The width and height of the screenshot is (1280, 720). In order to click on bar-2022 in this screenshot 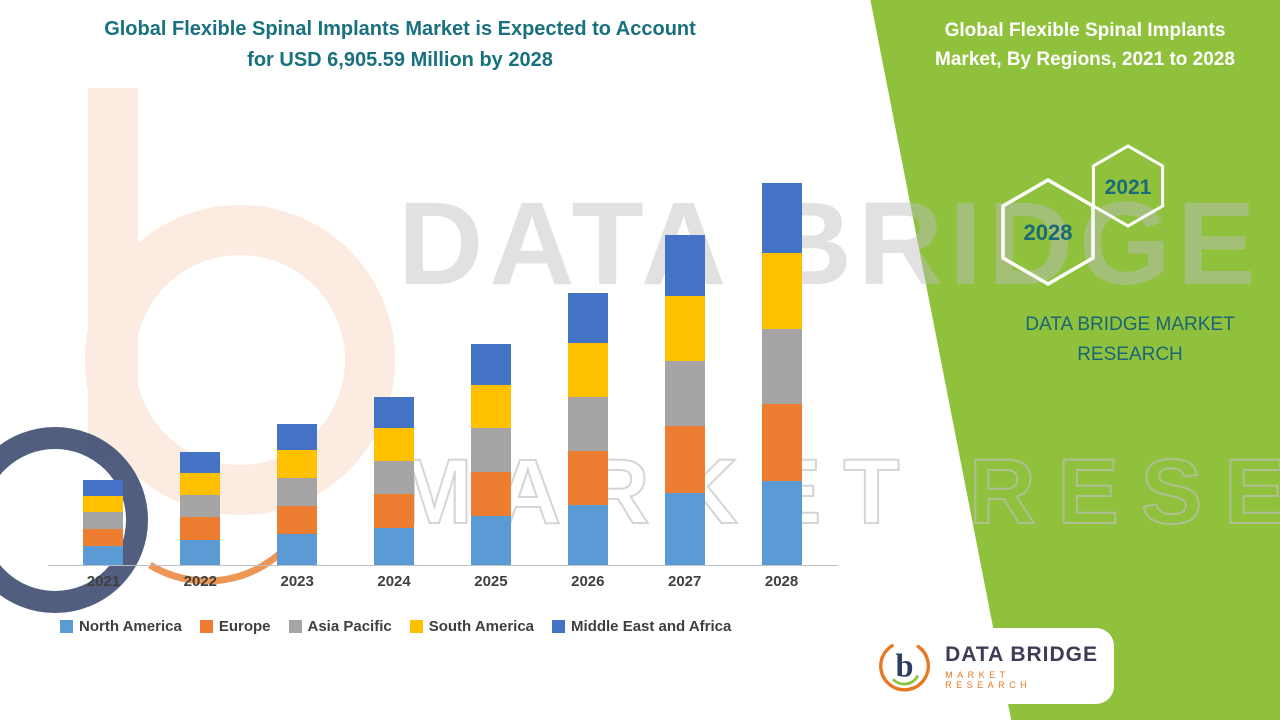, I will do `click(200, 508)`.